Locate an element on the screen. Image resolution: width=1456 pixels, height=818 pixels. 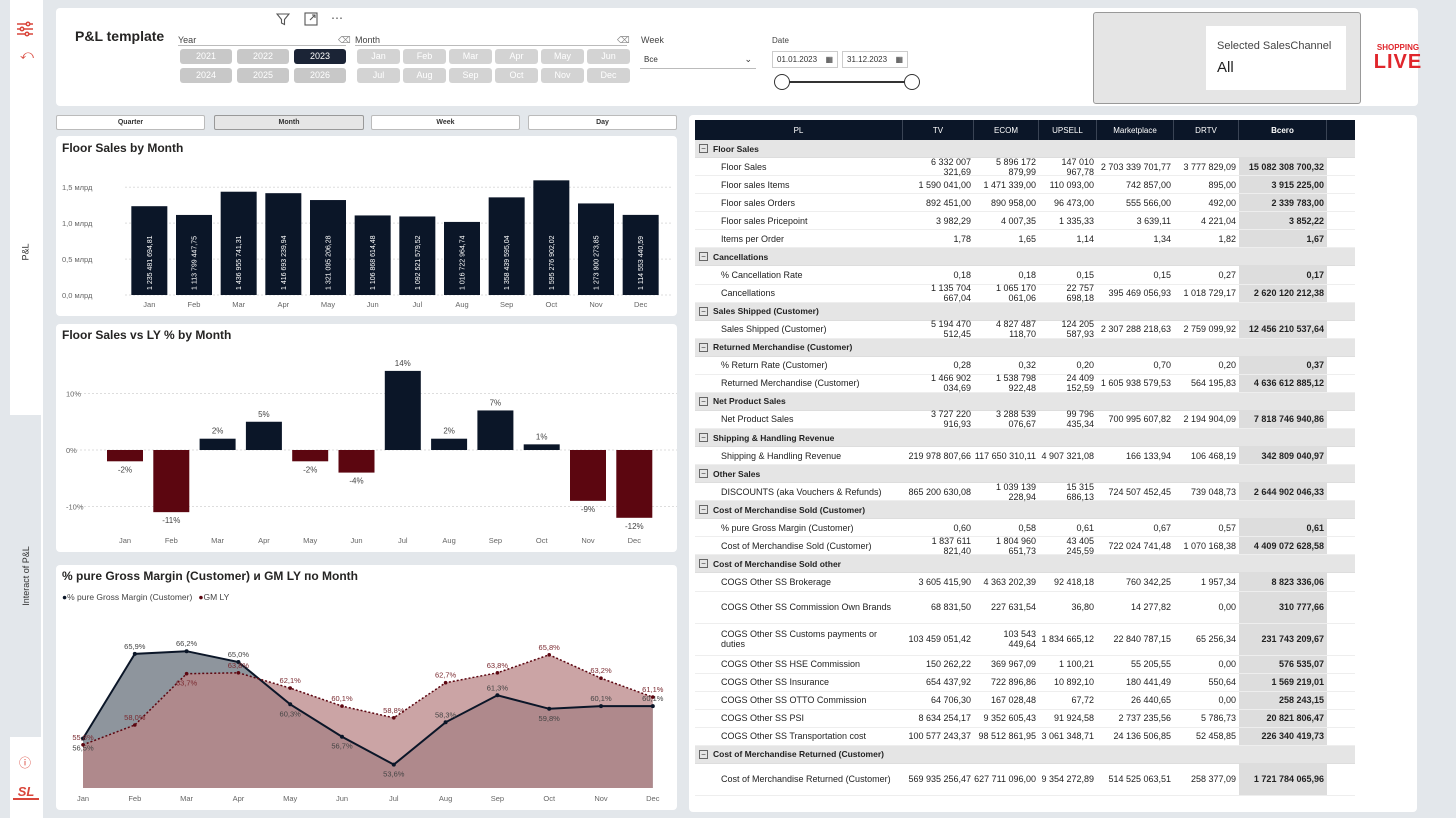
cell-value: 226 340 419,73 is located at coordinates (1283, 736).